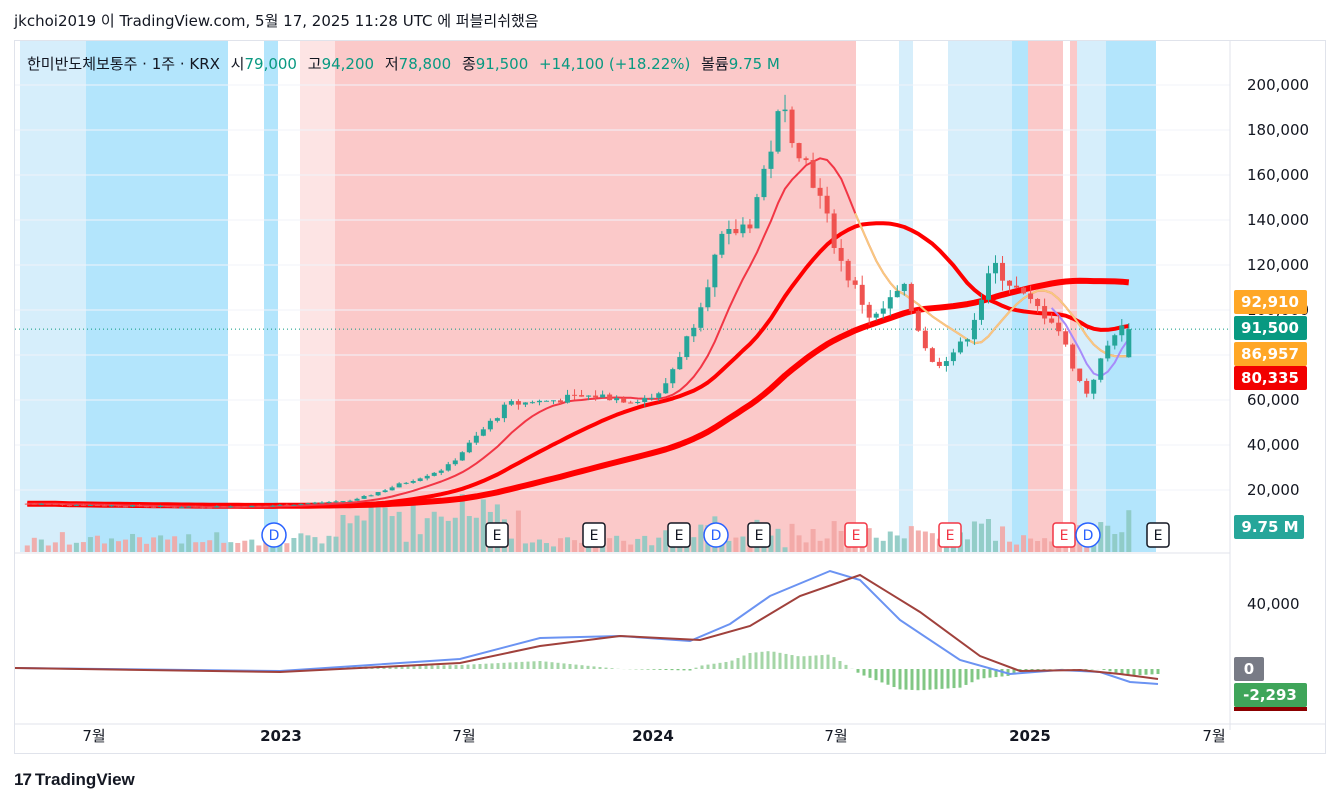 Image resolution: width=1341 pixels, height=808 pixels. Describe the element at coordinates (74, 780) in the screenshot. I see `tradingview-logo: 17 TradingView` at that location.